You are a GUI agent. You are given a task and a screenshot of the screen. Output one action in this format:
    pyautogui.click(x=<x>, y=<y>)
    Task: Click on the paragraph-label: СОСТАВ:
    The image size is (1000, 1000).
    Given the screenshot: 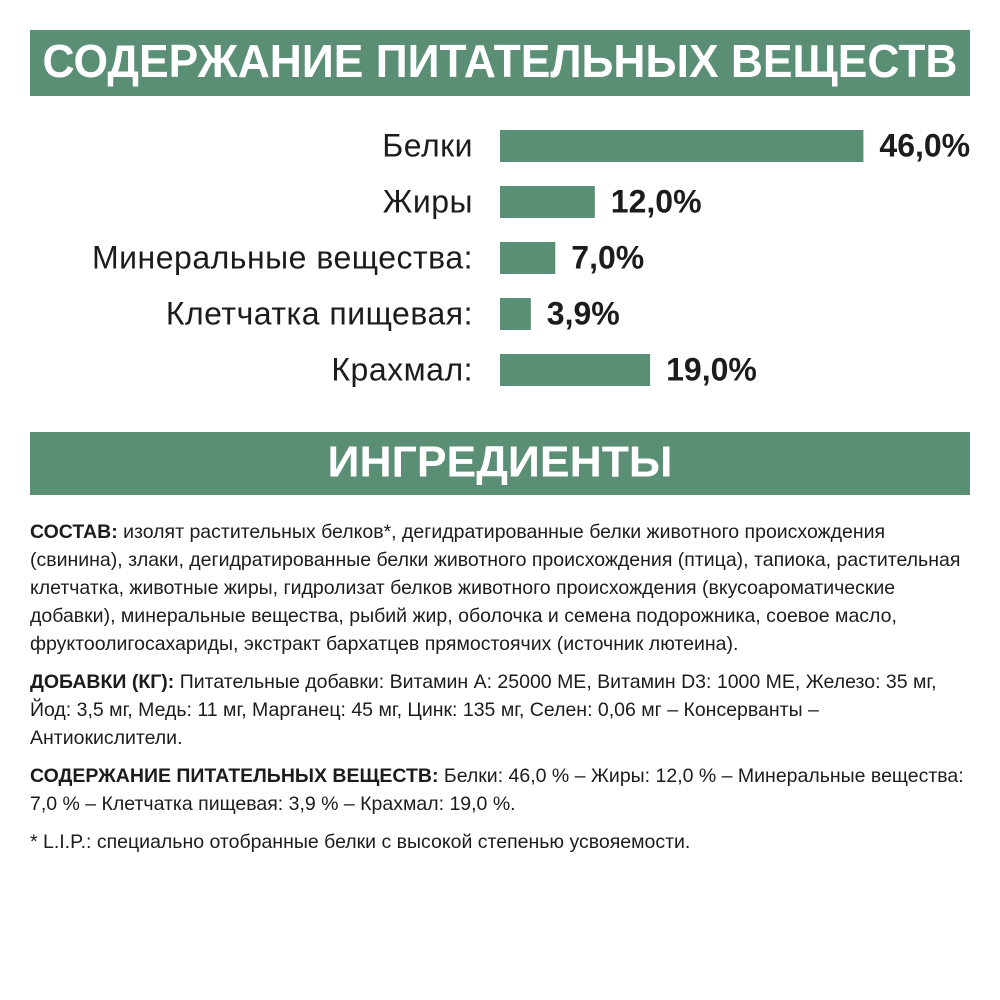 What is the action you would take?
    pyautogui.click(x=74, y=532)
    